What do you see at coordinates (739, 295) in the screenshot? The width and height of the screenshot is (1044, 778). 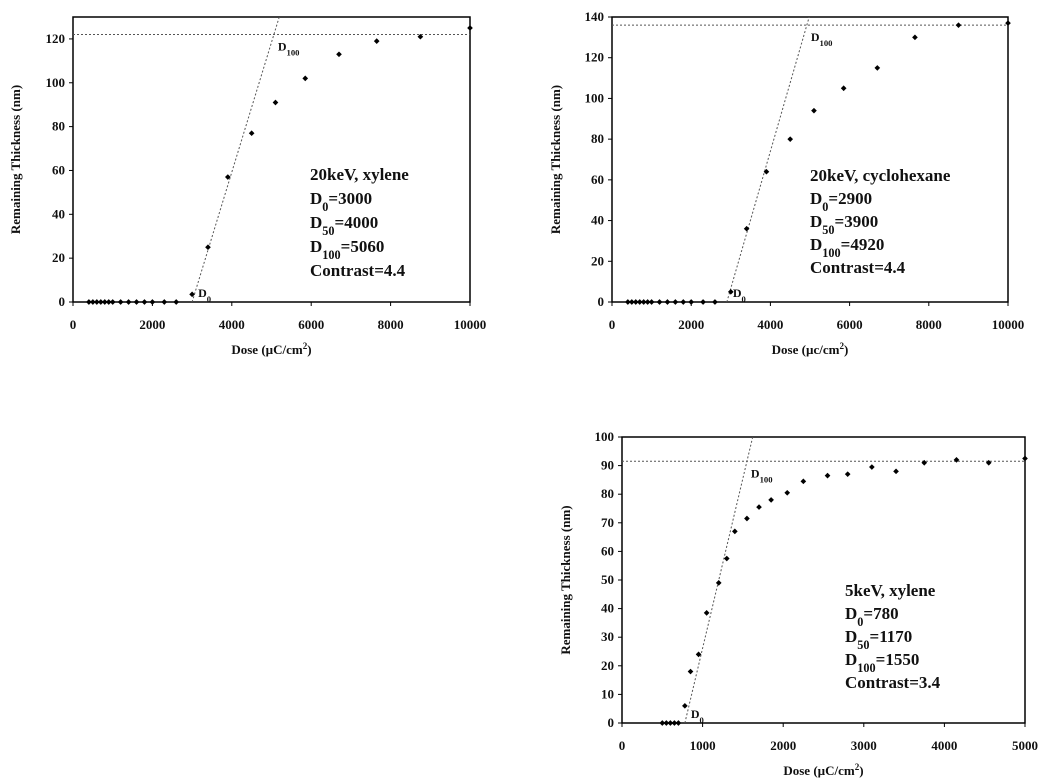 I see `d0-label: D0` at bounding box center [739, 295].